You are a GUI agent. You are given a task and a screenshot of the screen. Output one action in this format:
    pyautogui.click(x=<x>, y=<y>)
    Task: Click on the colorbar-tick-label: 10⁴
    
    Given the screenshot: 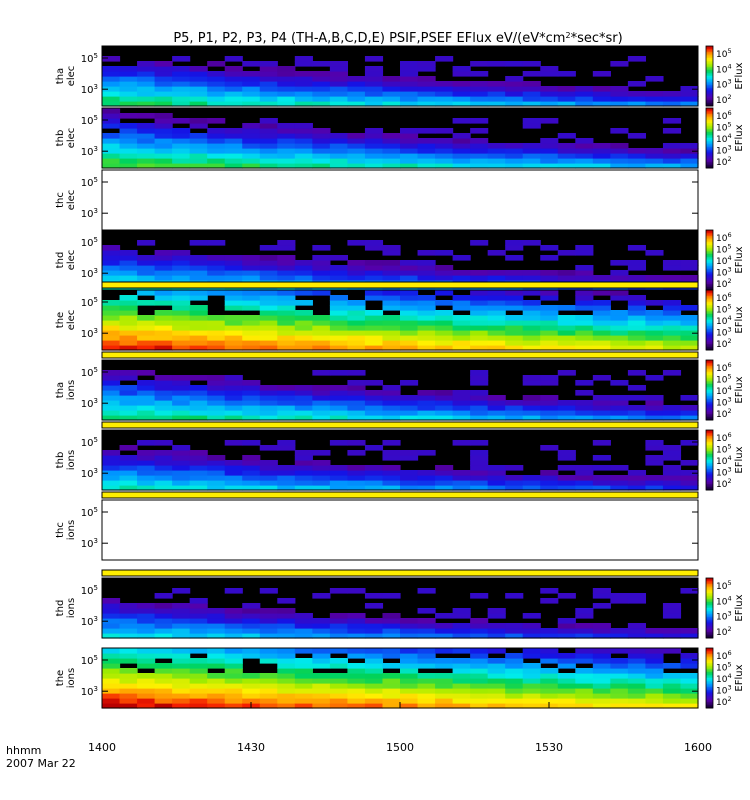 What is the action you would take?
    pyautogui.click(x=724, y=68)
    